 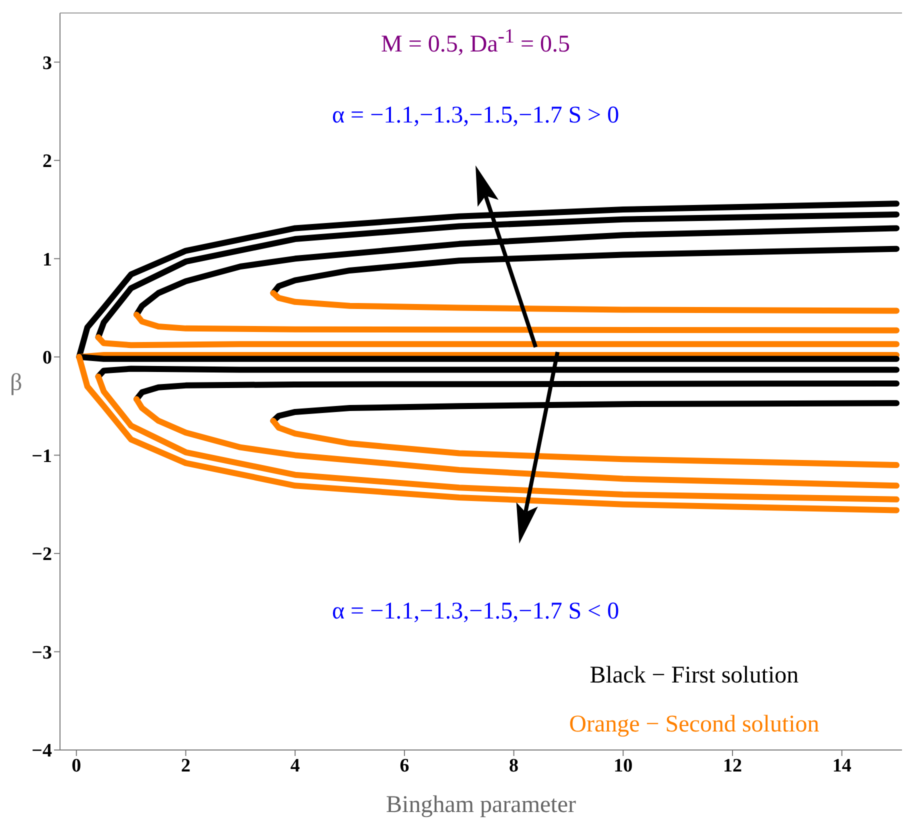 I want to click on x-tick-label: 6, so click(x=405, y=765).